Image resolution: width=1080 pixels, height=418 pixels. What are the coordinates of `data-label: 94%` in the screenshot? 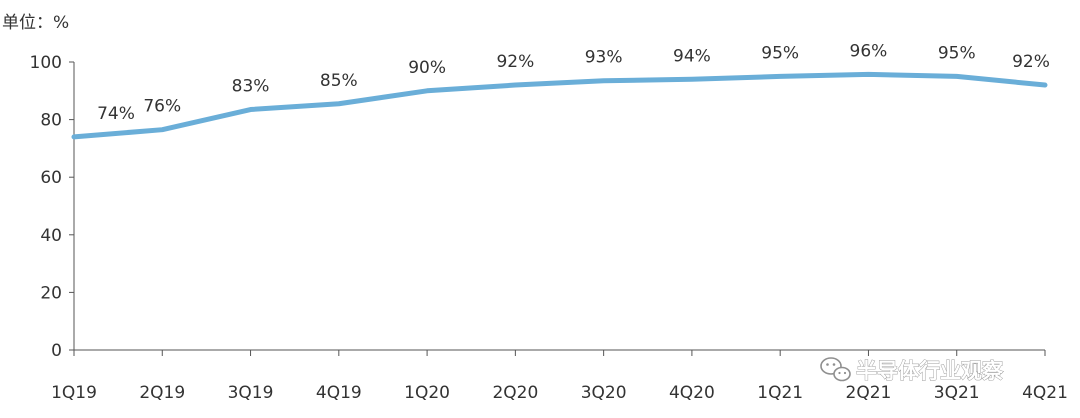 It's located at (692, 56).